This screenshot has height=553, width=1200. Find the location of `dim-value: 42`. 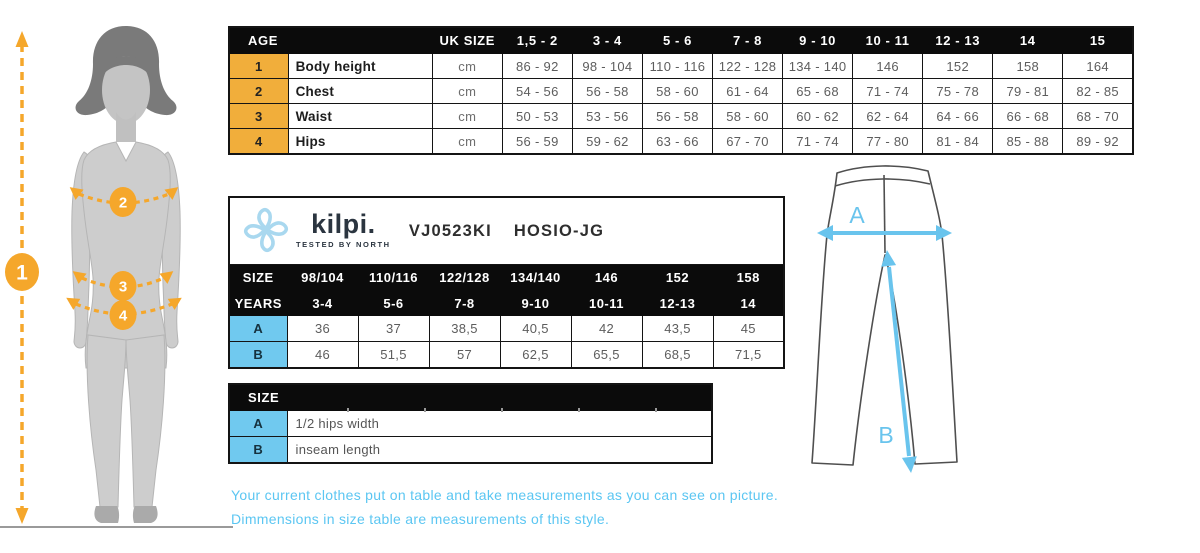

dim-value: 42 is located at coordinates (606, 328).